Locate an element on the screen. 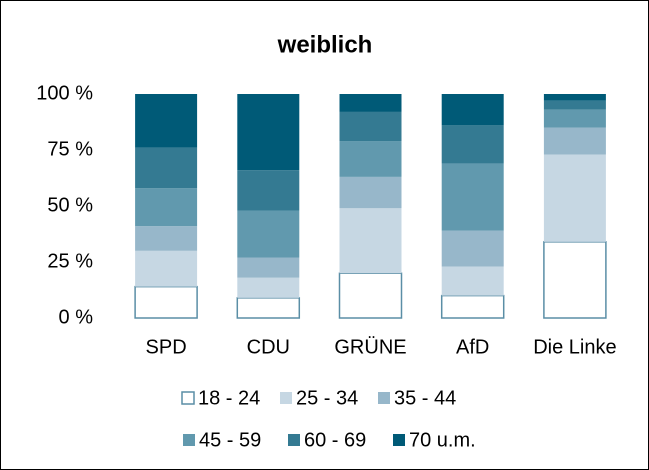 This screenshot has width=649, height=470. x-tick-label: SPD is located at coordinates (166, 347).